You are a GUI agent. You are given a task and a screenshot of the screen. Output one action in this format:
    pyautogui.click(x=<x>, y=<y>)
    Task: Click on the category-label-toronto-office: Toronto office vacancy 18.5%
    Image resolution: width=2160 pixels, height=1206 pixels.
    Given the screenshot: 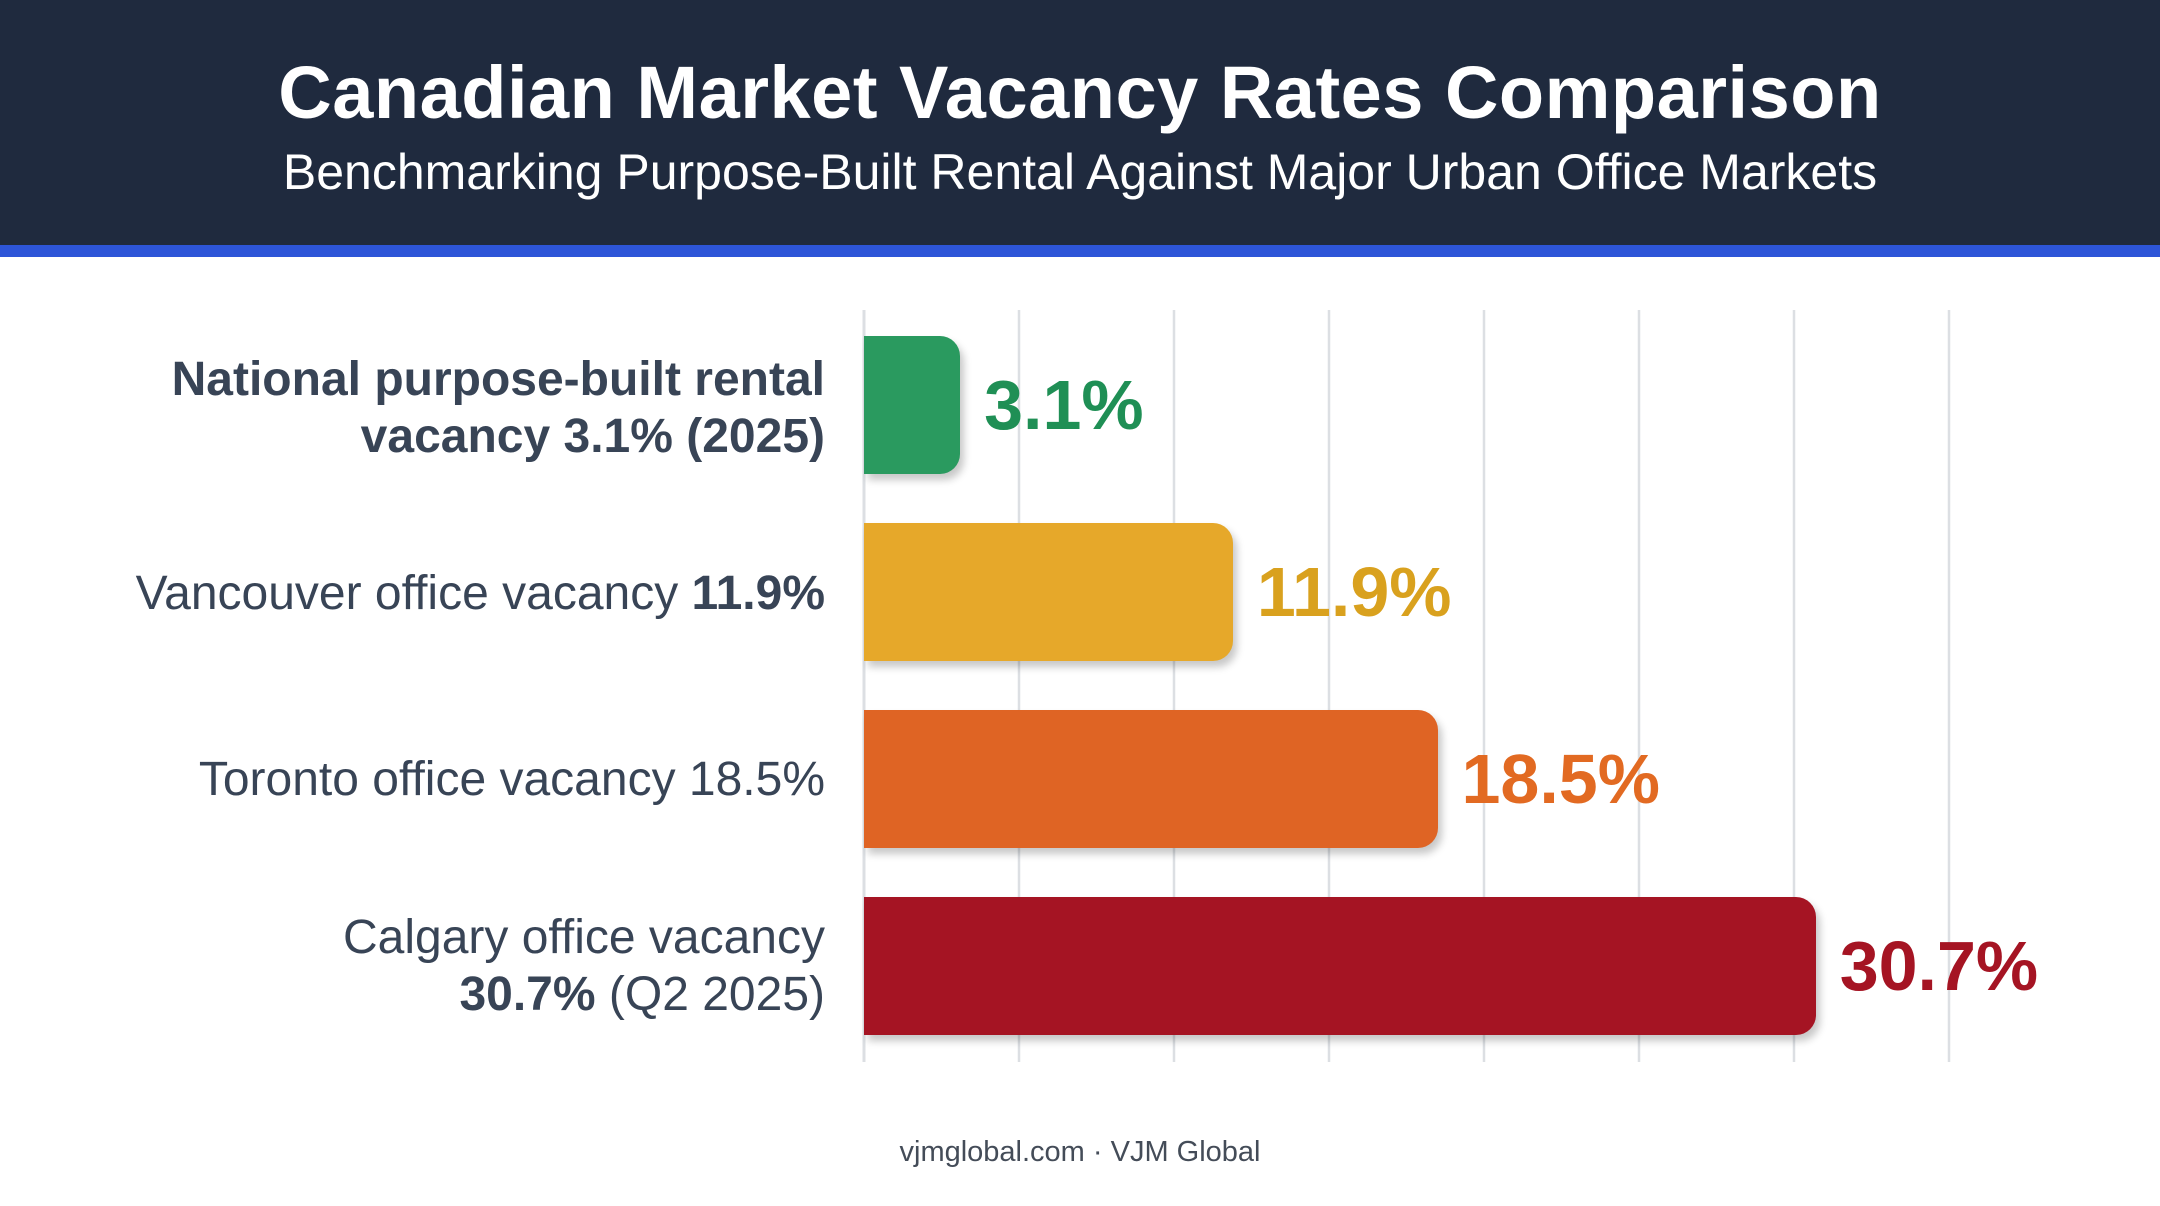 What is the action you would take?
    pyautogui.click(x=511, y=779)
    